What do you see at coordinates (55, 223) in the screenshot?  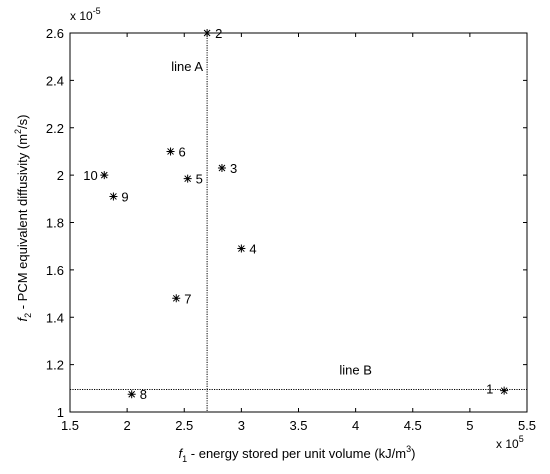 I see `y-tick-label: 1.8` at bounding box center [55, 223].